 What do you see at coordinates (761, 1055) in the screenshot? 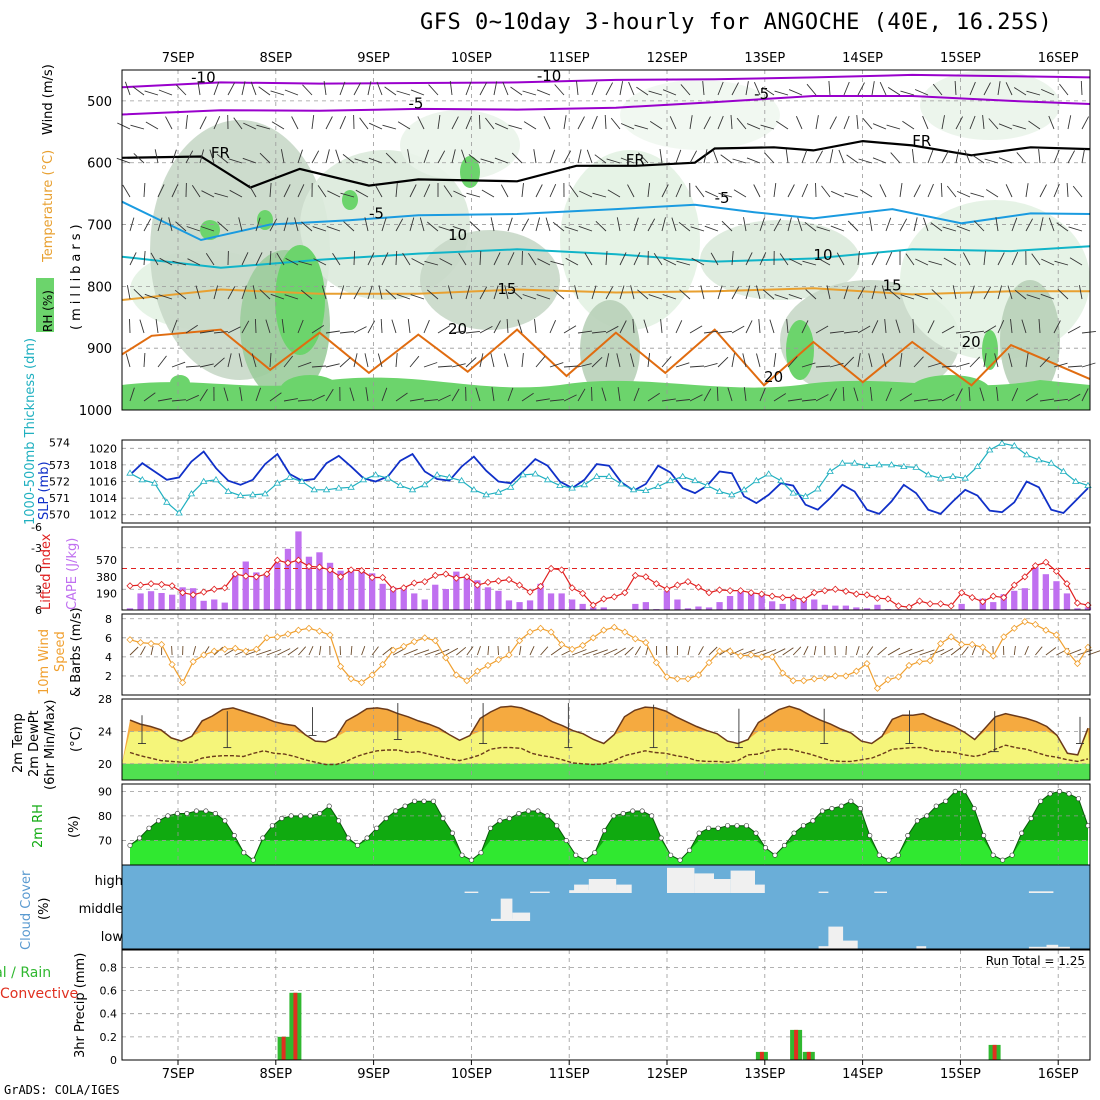
I see `precip-convective-bar` at bounding box center [761, 1055].